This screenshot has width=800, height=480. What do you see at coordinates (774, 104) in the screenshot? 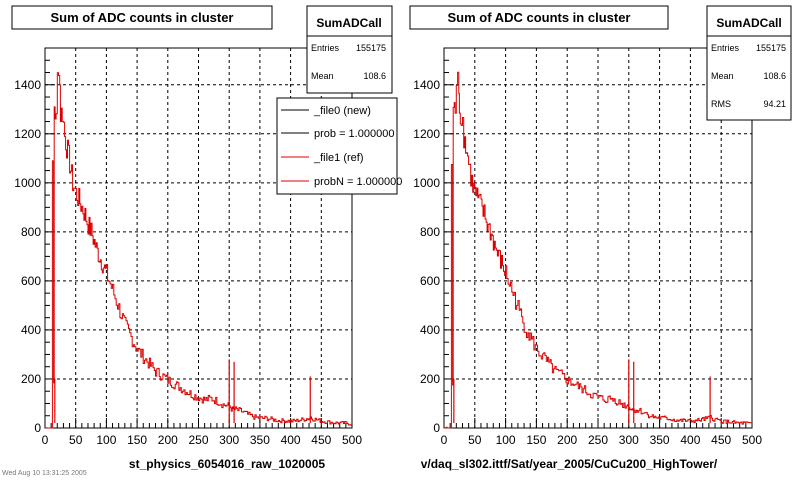
I see `right-stats-rms-value: 94.21` at bounding box center [774, 104].